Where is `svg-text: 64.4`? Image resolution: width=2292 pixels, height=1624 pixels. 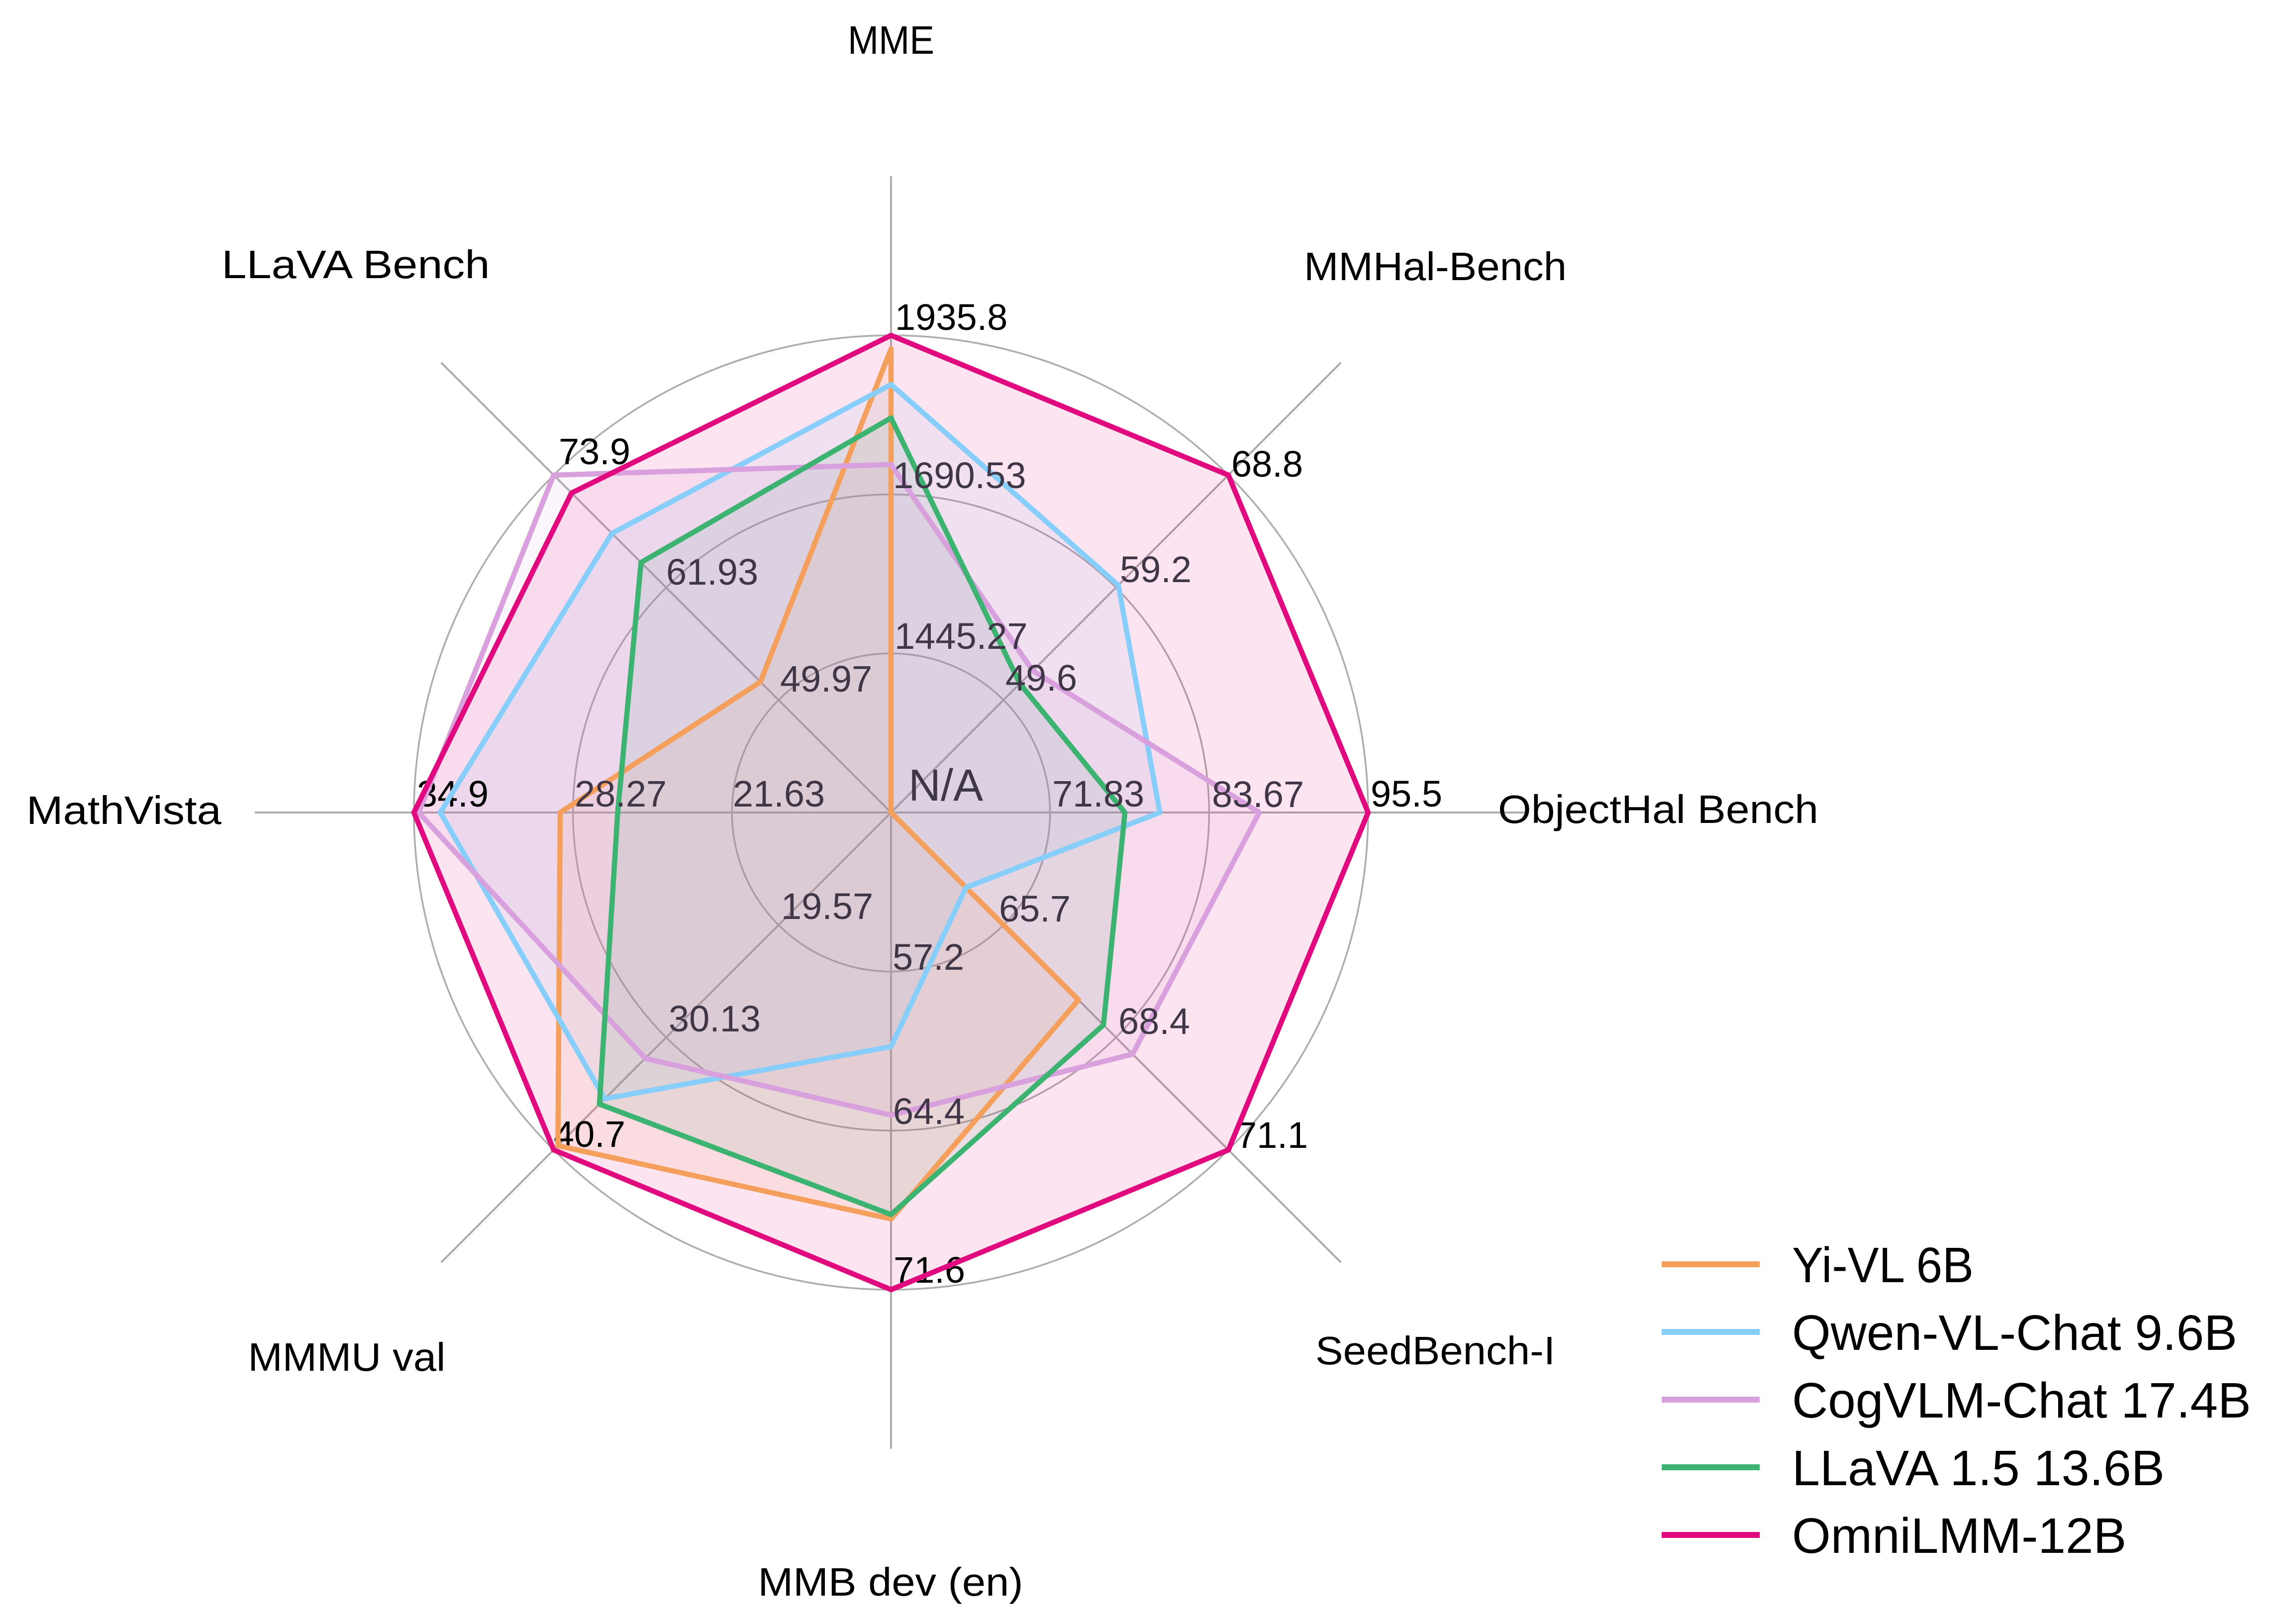 svg-text: 64.4 is located at coordinates (929, 1111).